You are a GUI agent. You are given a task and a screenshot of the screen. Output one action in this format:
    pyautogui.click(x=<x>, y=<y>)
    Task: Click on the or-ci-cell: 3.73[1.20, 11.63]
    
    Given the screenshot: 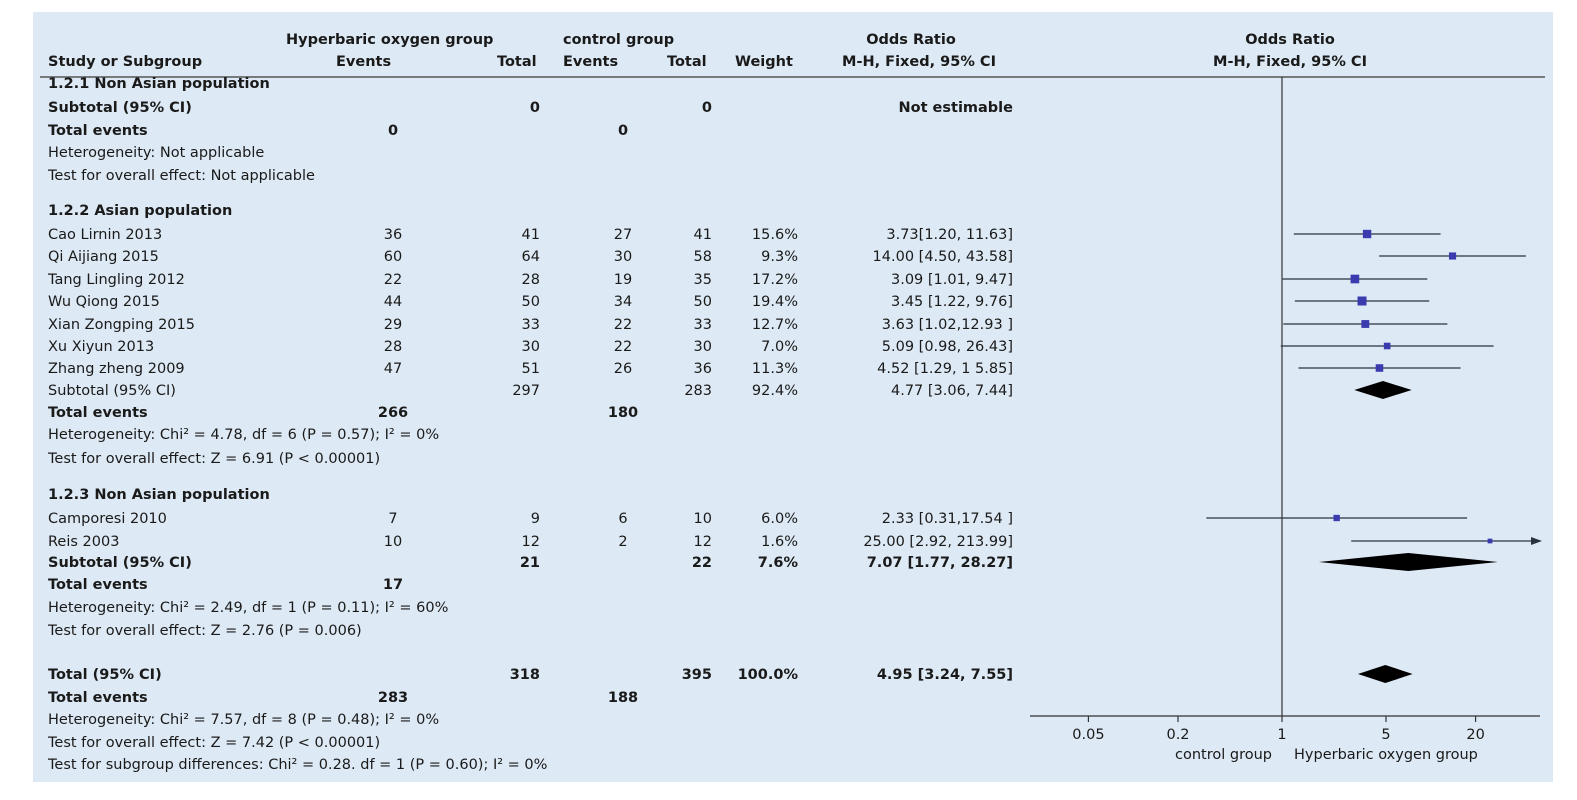 What is the action you would take?
    pyautogui.click(x=949, y=235)
    